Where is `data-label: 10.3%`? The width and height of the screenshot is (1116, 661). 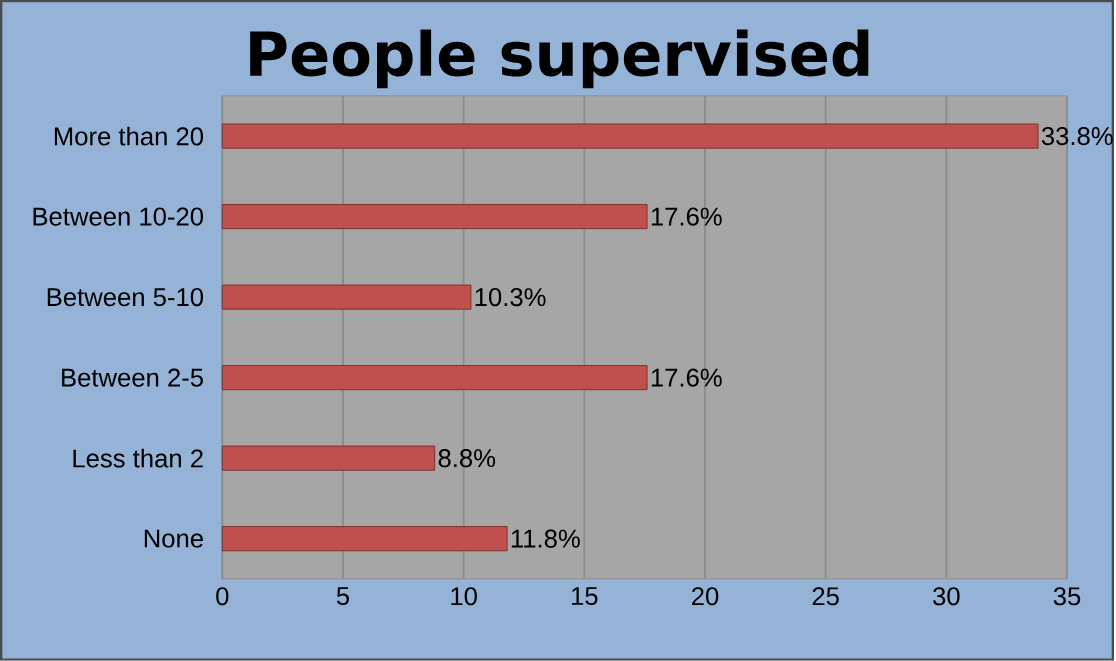 data-label: 10.3% is located at coordinates (510, 297).